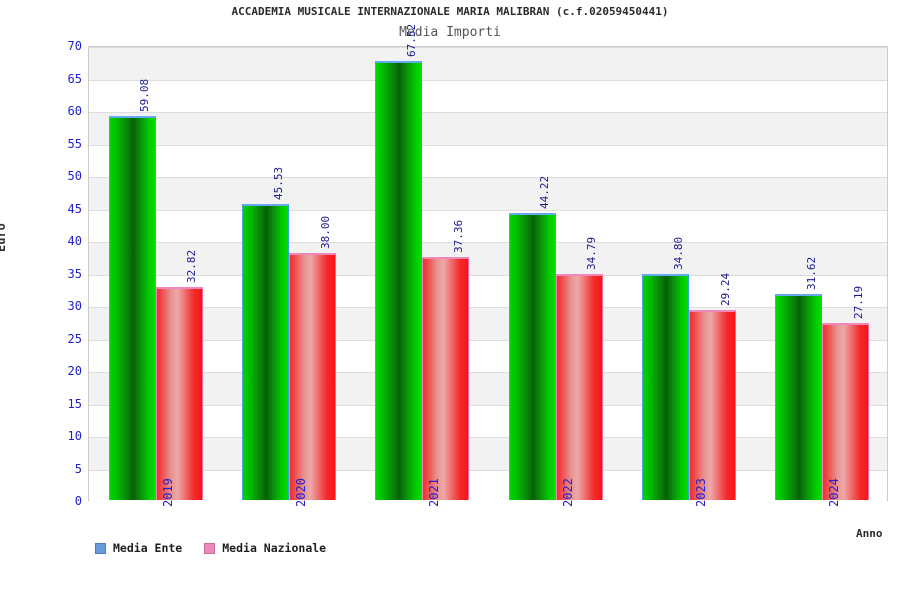 The image size is (900, 600). I want to click on y-axis-ticks: 70 65 60 55 50 45 40 35 30 25 20 15 10 5 0, so click(56, 273).